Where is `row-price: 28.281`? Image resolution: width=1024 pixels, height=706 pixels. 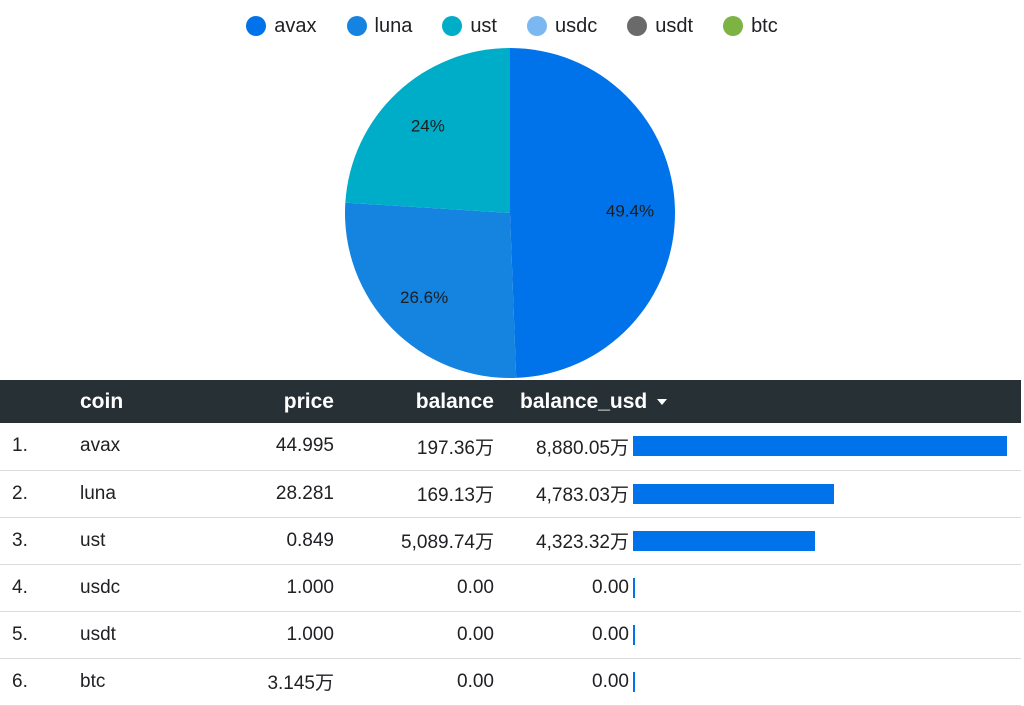 row-price: 28.281 is located at coordinates (304, 493).